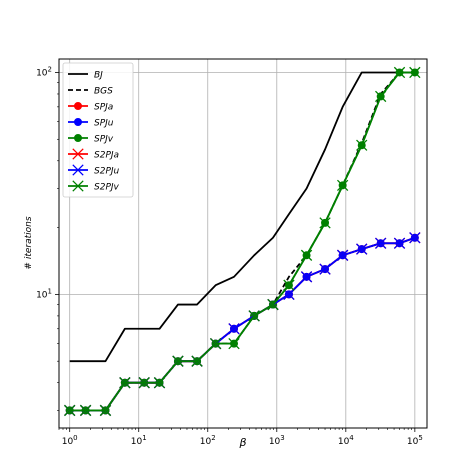 This screenshot has width=474, height=474. I want to click on legend-marker-s2pjv-stroke-b, so click(78, 186).